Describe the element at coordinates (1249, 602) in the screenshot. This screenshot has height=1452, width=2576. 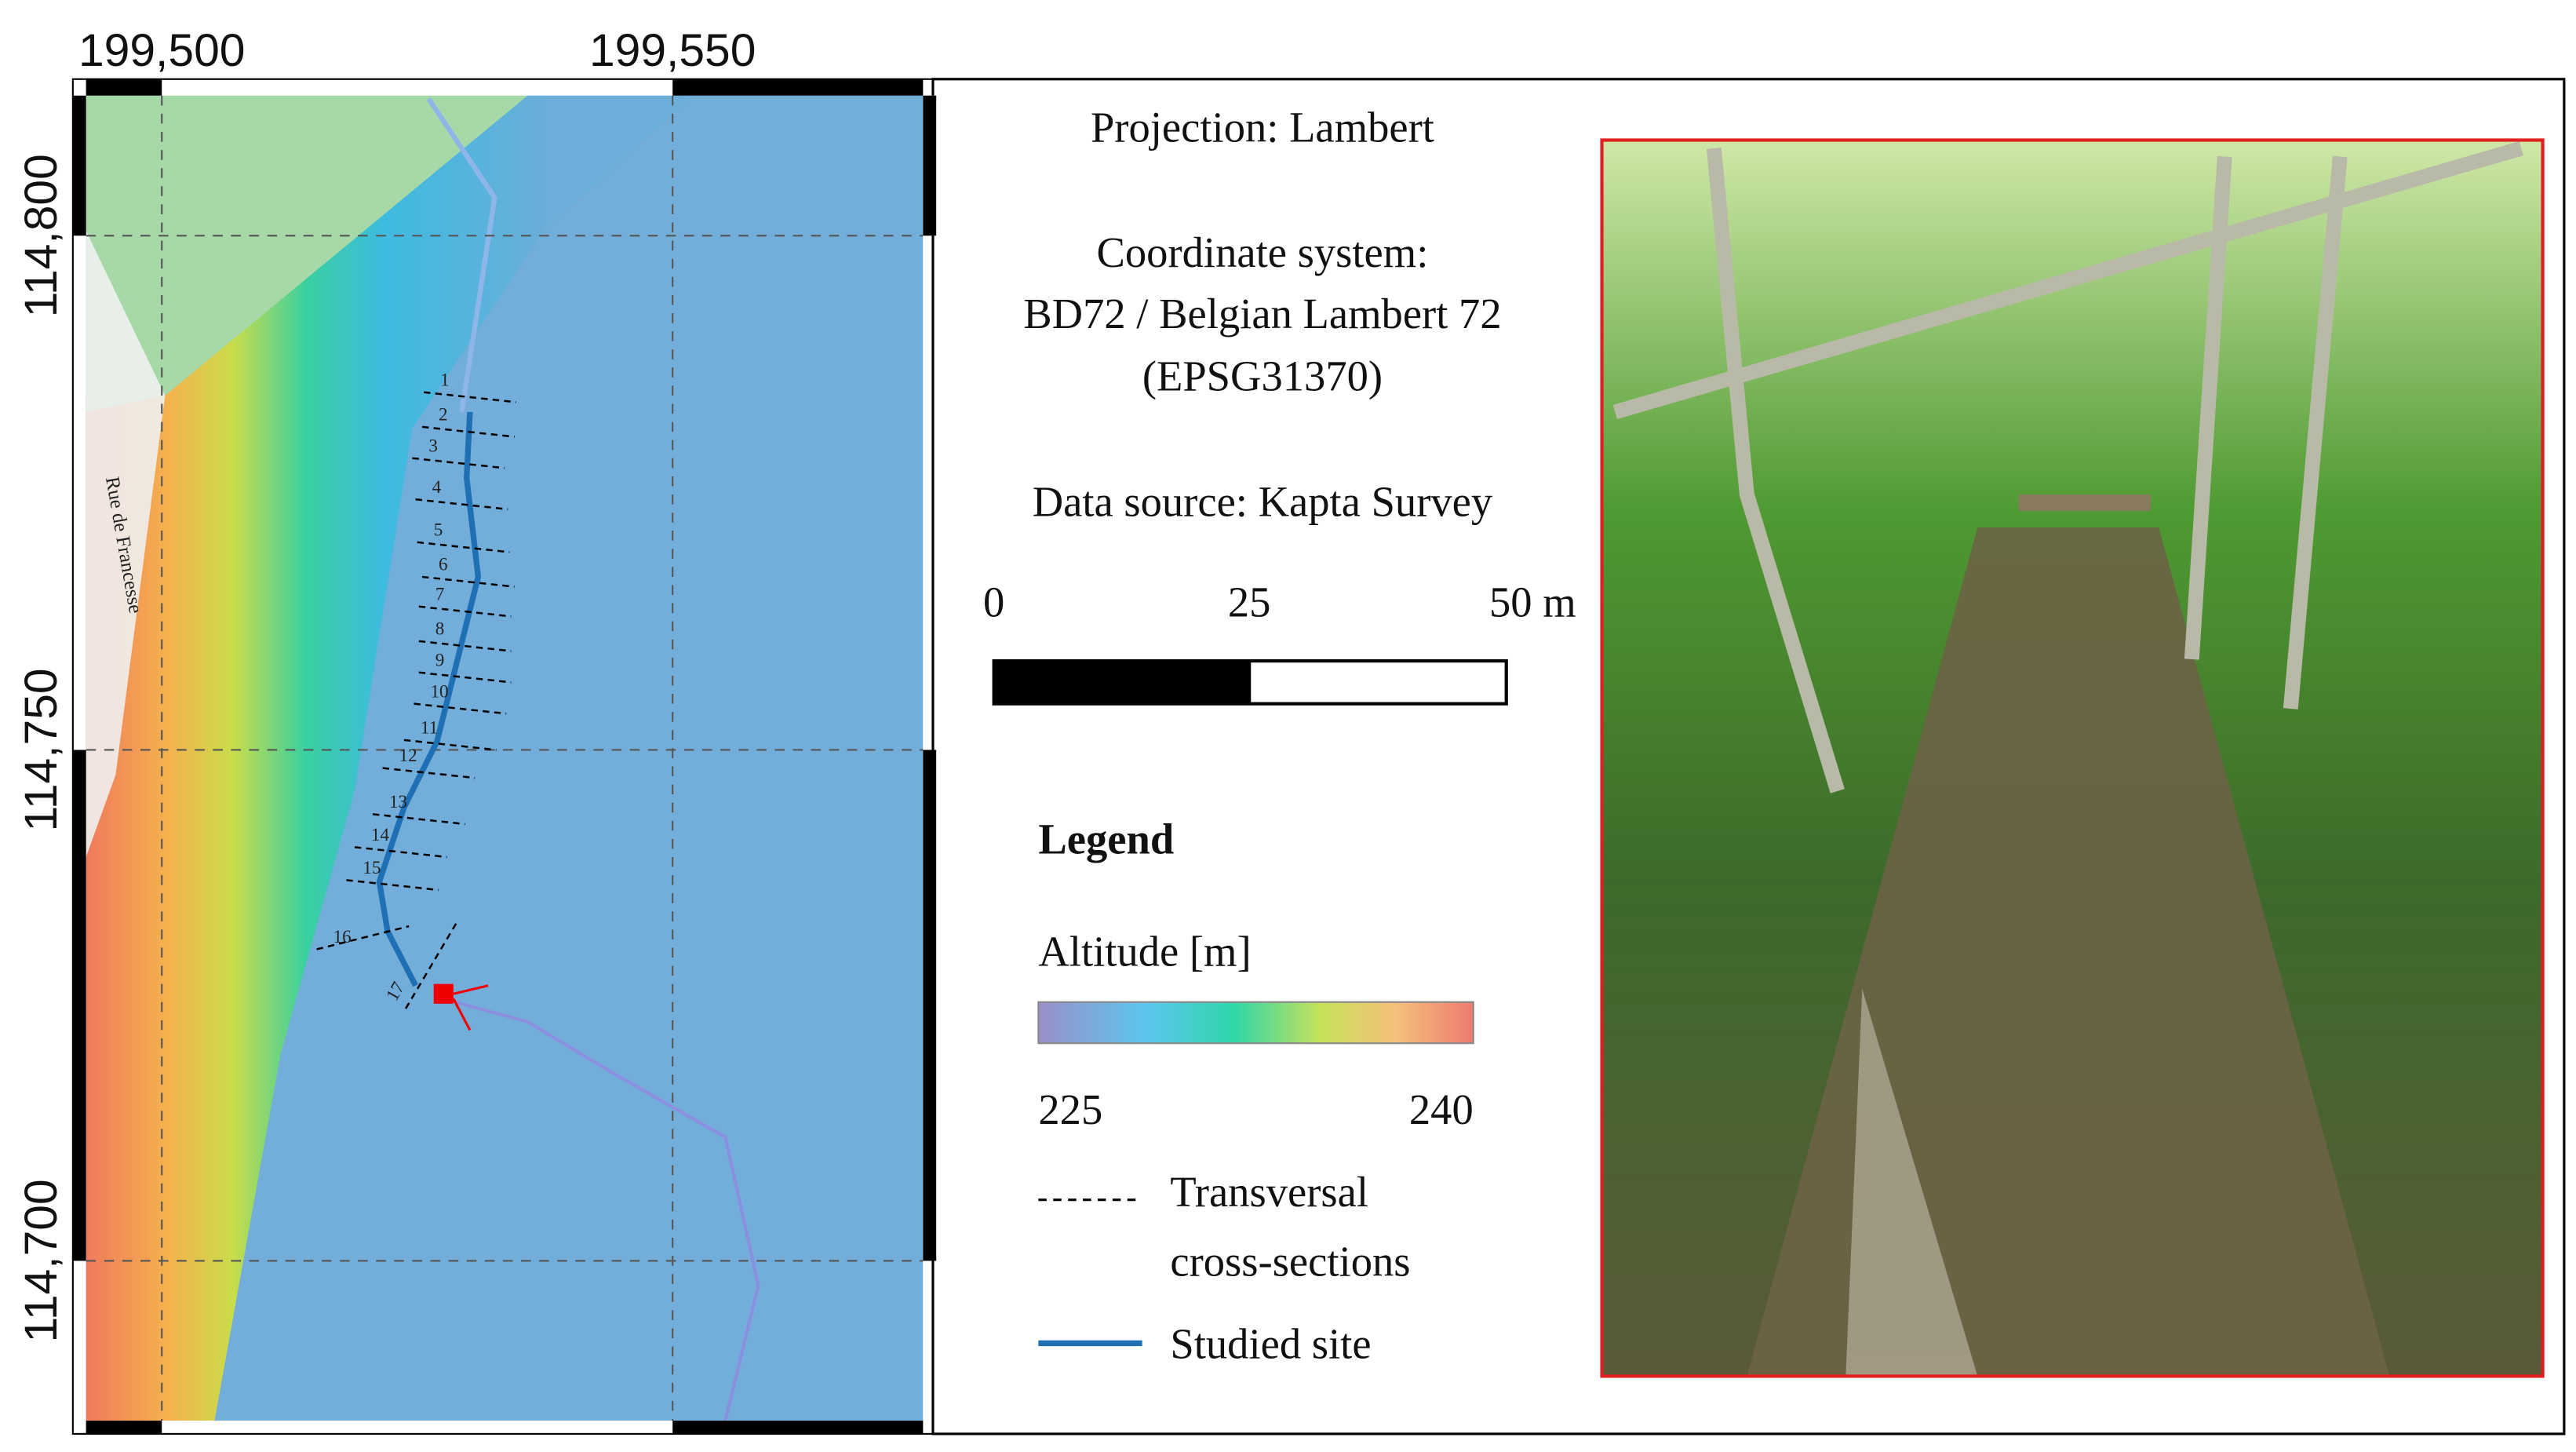
I see `scale-label: 25` at that location.